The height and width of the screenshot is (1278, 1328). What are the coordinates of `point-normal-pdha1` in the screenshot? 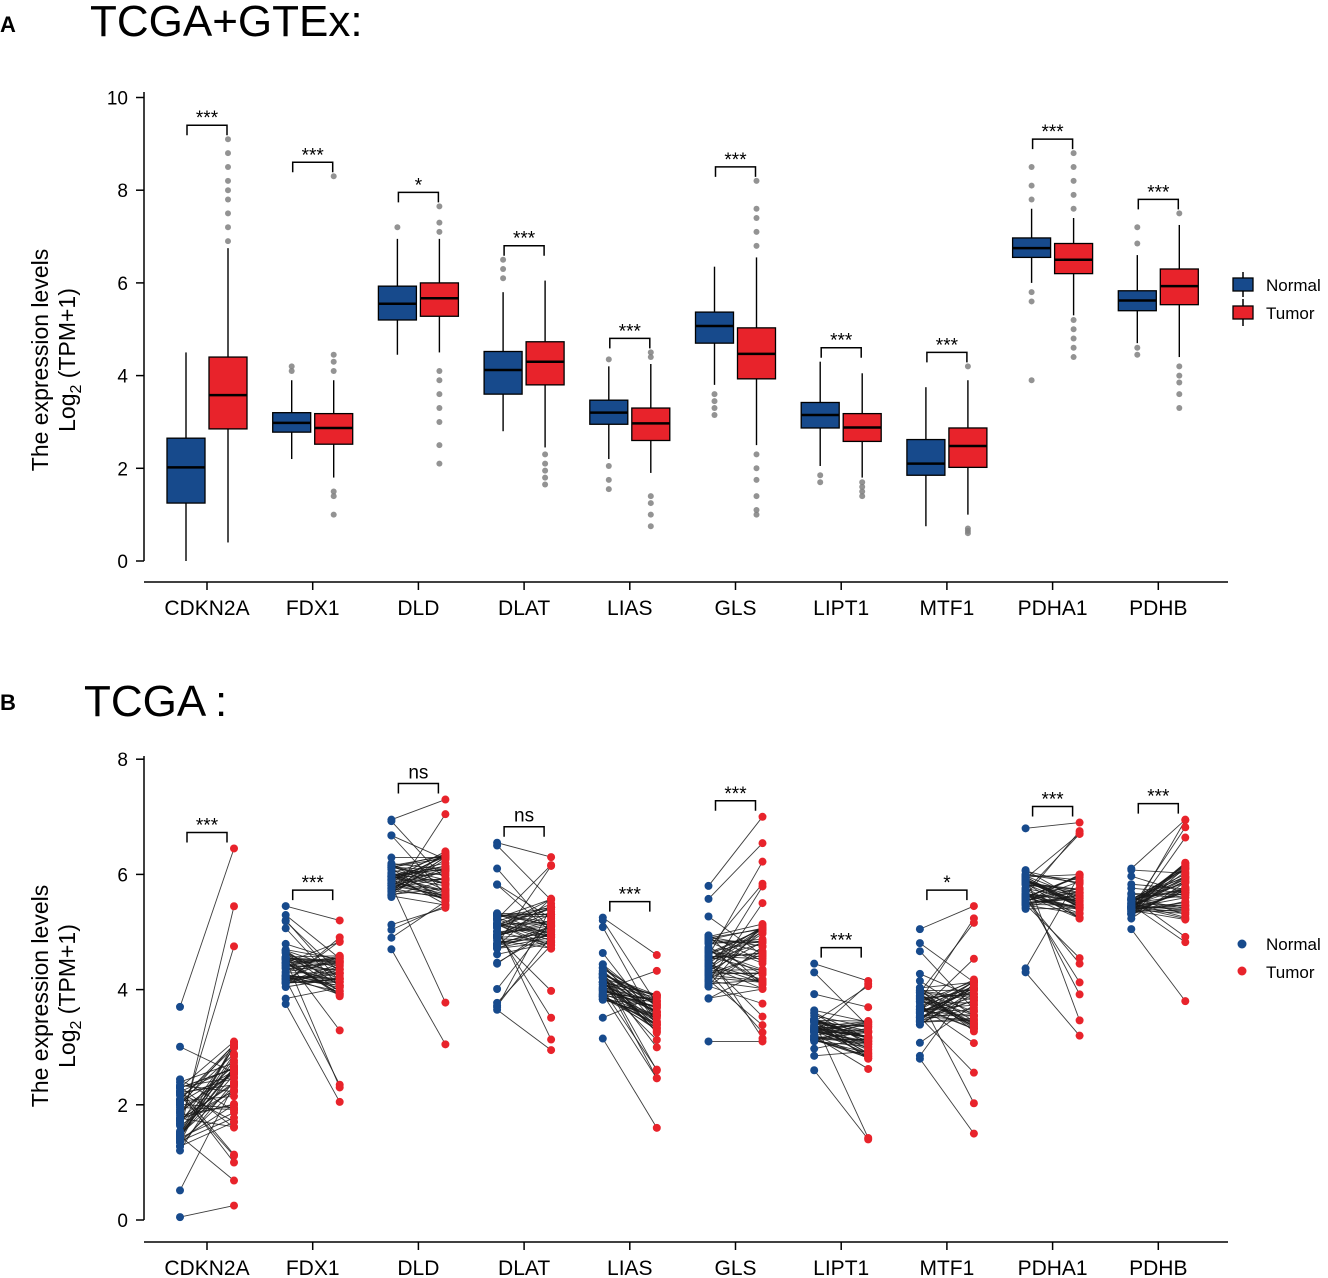 It's located at (1025, 896).